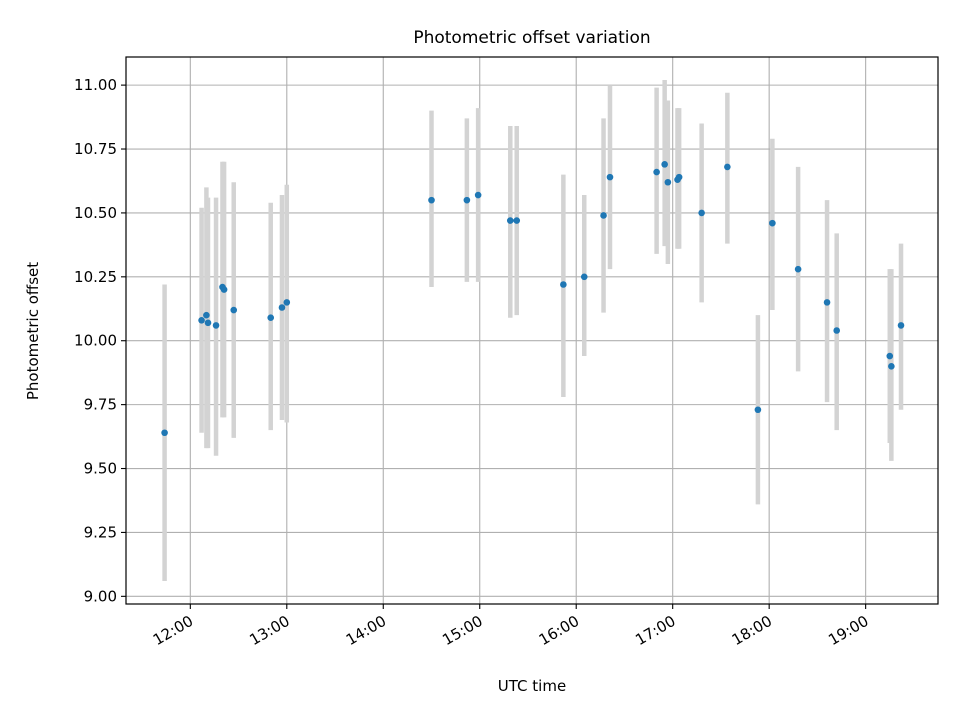 The height and width of the screenshot is (725, 960). What do you see at coordinates (95, 213) in the screenshot?
I see `y-tick-label: 10.50` at bounding box center [95, 213].